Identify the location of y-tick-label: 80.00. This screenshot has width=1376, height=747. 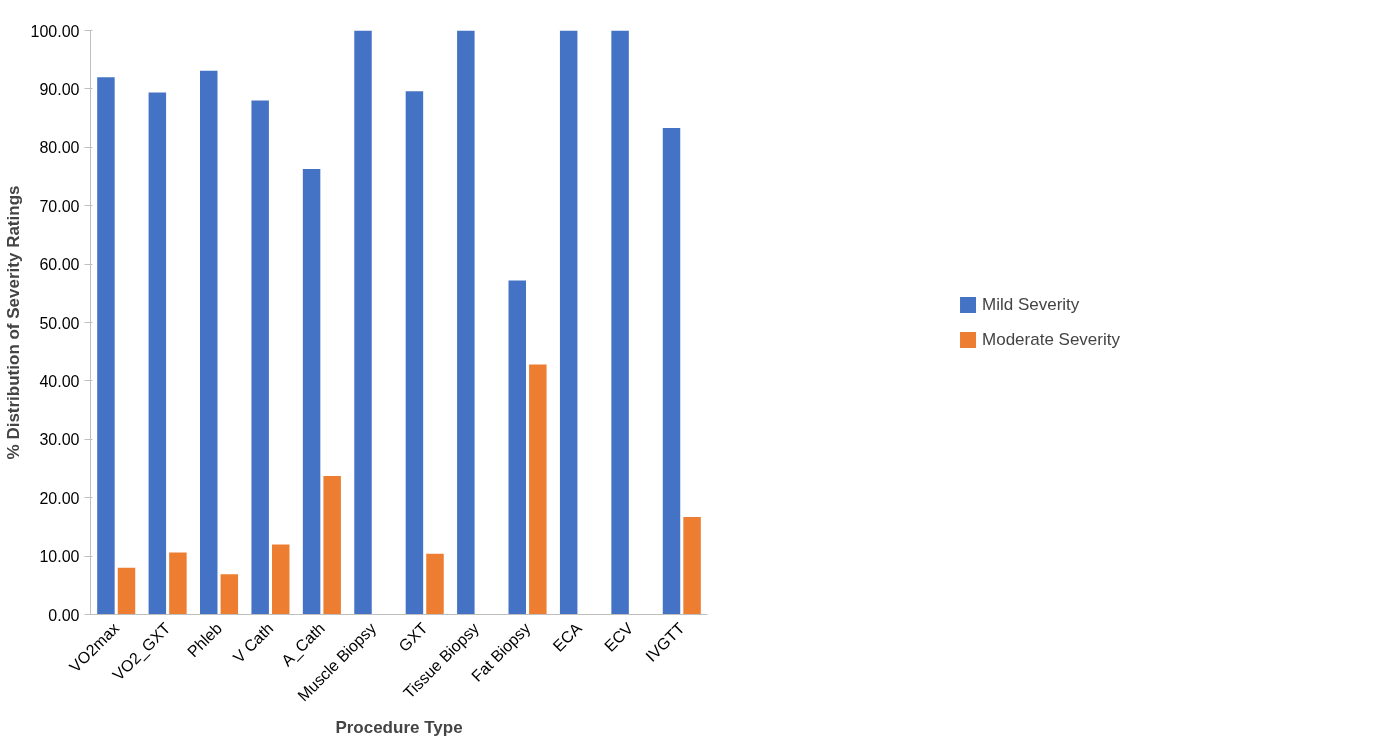
(59, 148).